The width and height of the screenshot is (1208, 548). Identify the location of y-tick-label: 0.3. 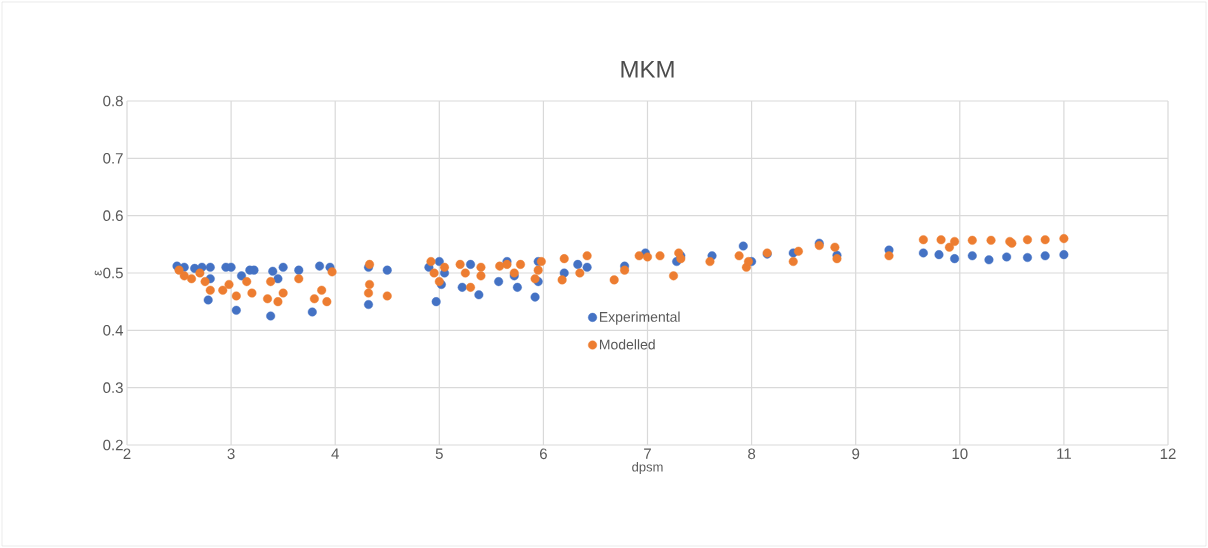
(113, 387).